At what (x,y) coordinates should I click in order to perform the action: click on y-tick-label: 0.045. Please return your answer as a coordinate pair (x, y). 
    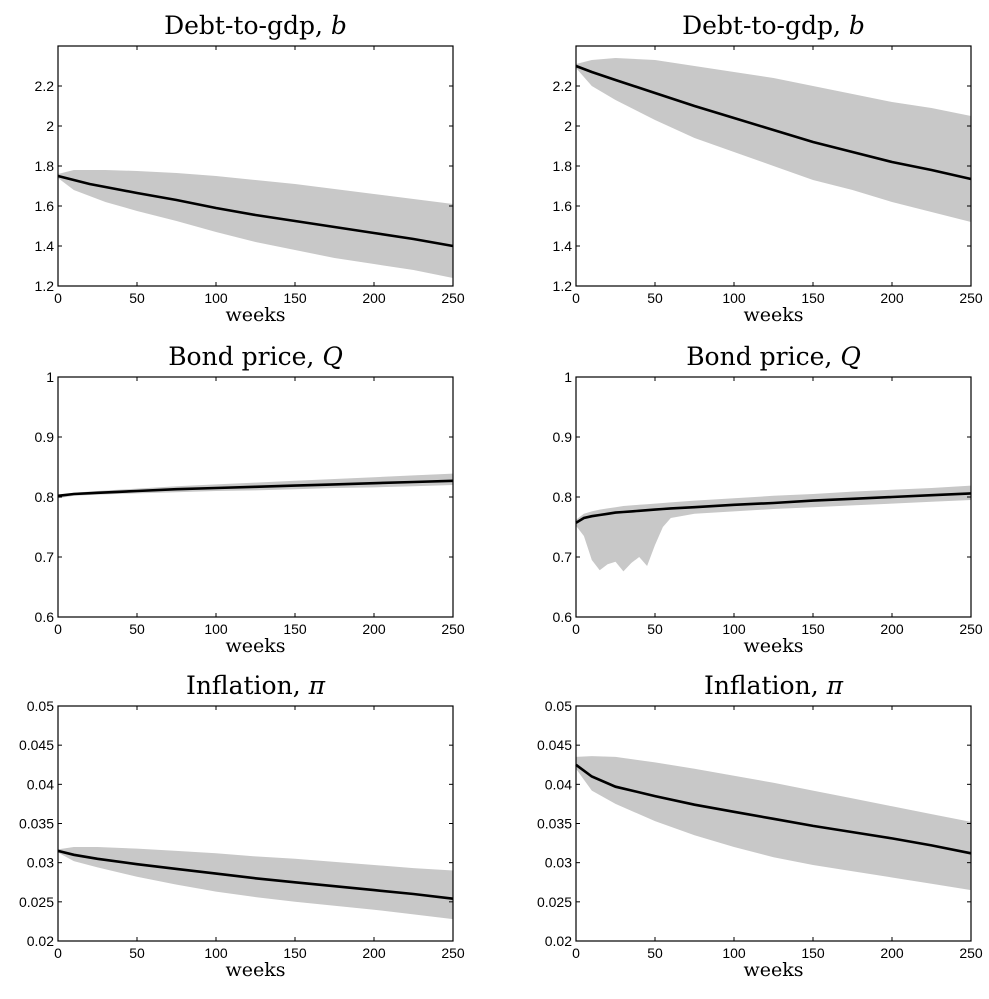
    Looking at the image, I should click on (36, 745).